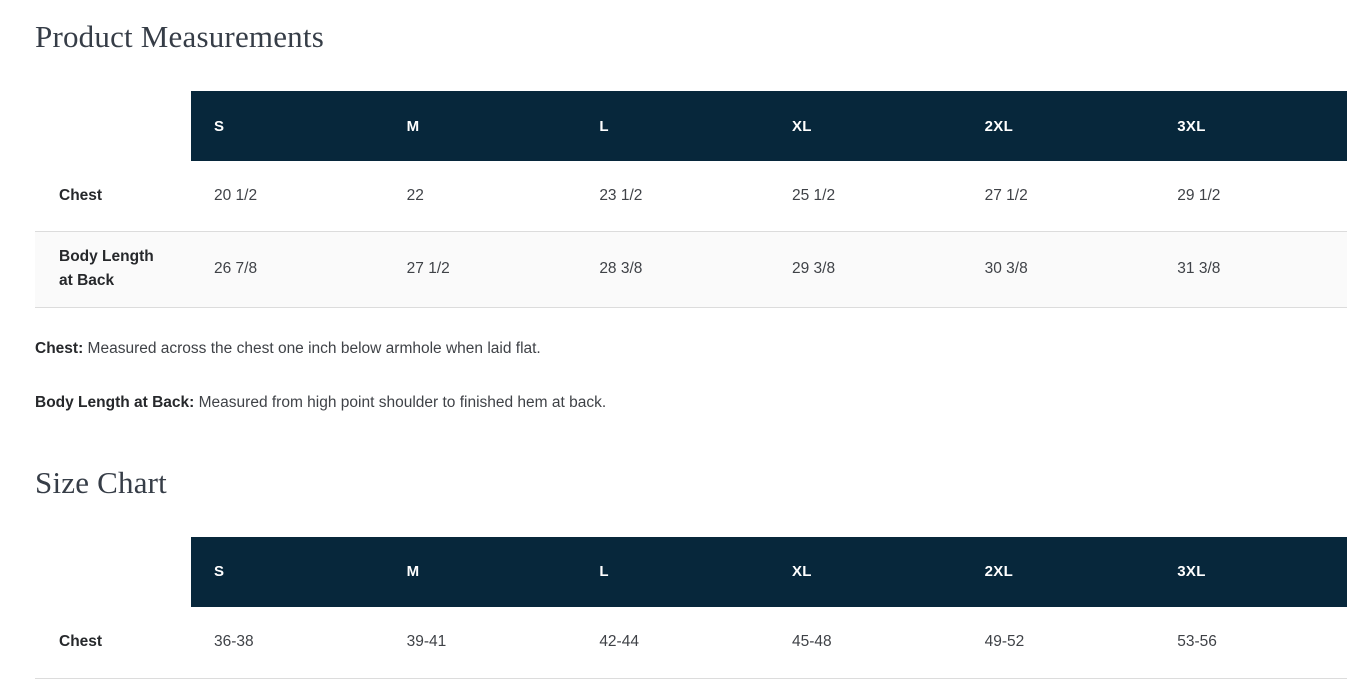 Image resolution: width=1363 pixels, height=700 pixels. What do you see at coordinates (287, 196) in the screenshot?
I see `cell-chest-s: 20 1/2` at bounding box center [287, 196].